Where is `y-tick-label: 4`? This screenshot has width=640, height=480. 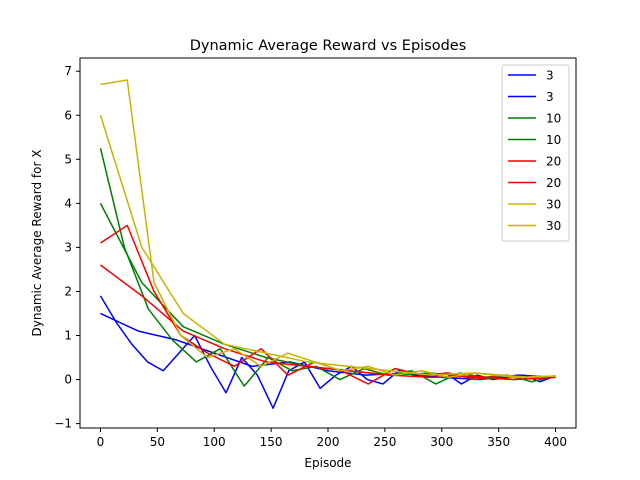
y-tick-label: 4 is located at coordinates (68, 203).